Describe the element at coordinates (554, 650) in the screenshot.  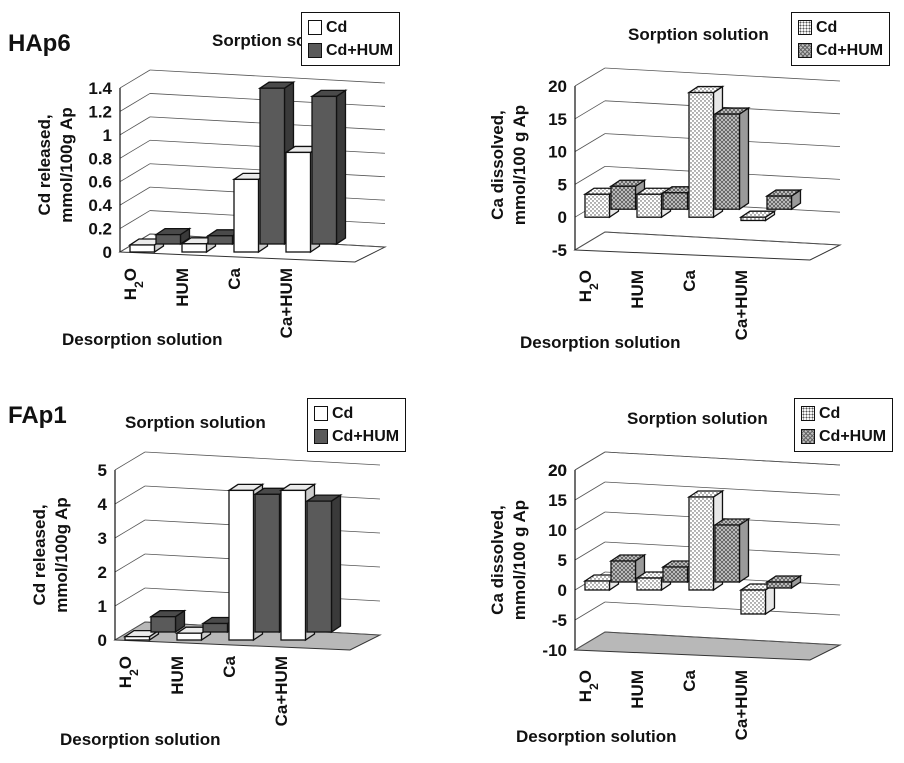
I see `y-tick-label: -10` at that location.